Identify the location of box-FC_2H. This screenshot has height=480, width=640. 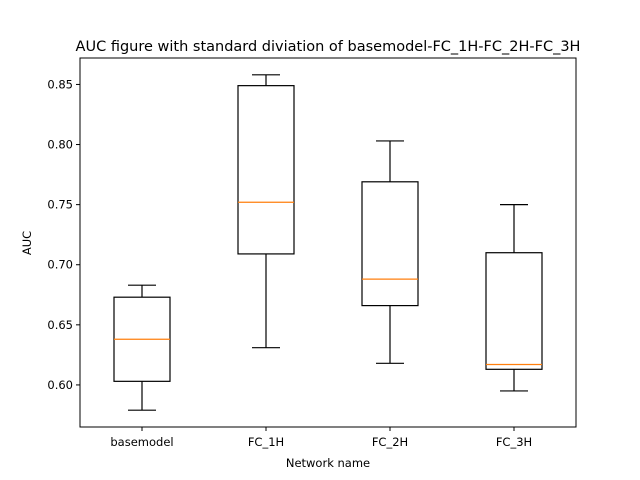
(390, 252).